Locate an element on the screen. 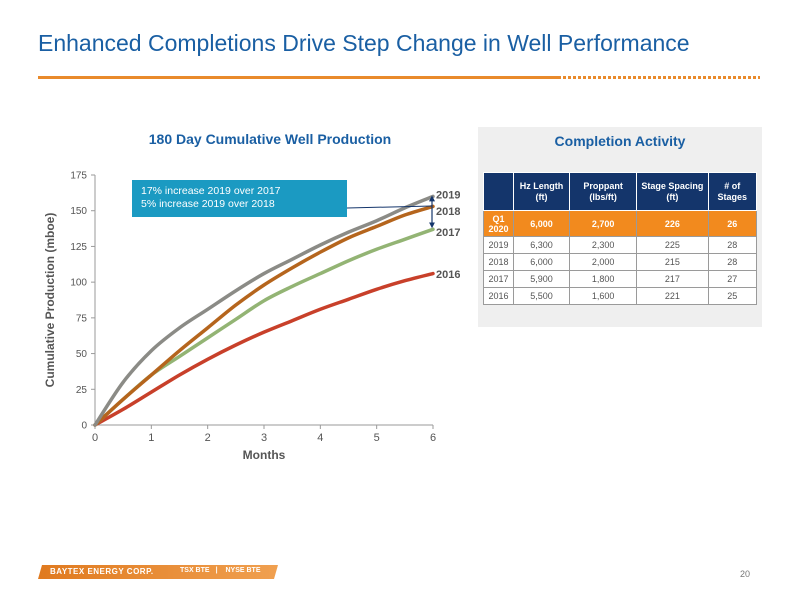 The image size is (800, 600). table-row-2018: 2018 6,000 2,000 215 28 is located at coordinates (620, 262).